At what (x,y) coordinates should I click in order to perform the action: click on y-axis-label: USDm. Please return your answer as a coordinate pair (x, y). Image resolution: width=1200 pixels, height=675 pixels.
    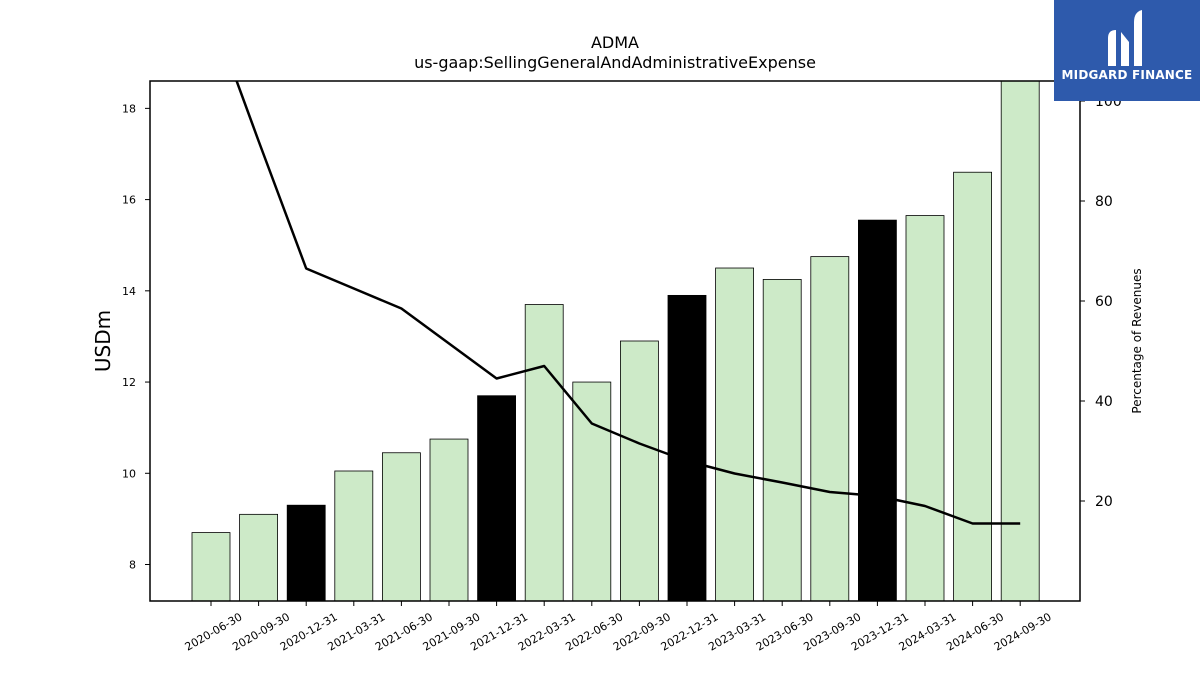
    Looking at the image, I should click on (103, 341).